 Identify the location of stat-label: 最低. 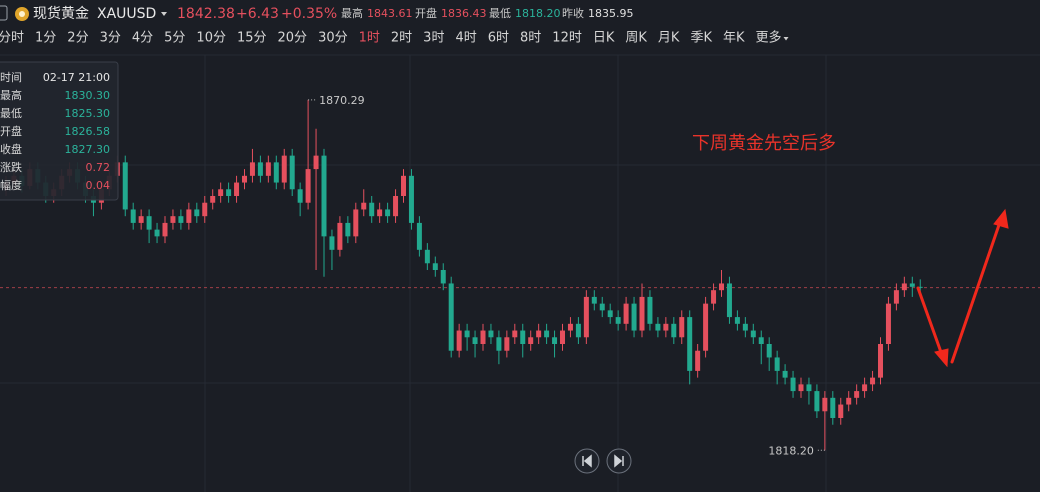
(500, 13).